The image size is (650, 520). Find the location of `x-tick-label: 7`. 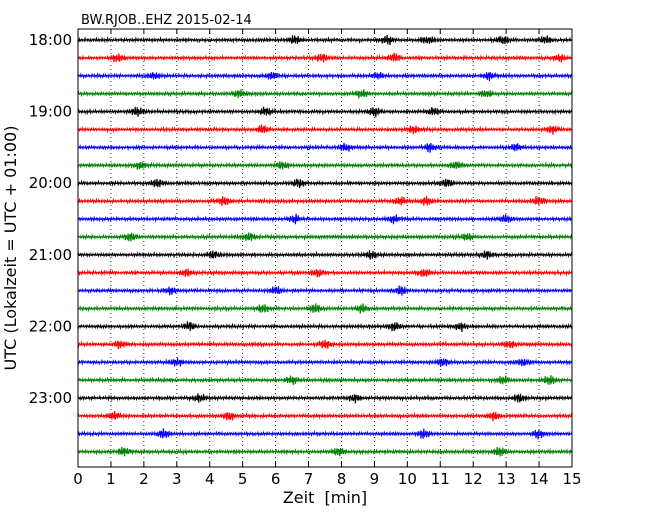

x-tick-label: 7 is located at coordinates (309, 479).